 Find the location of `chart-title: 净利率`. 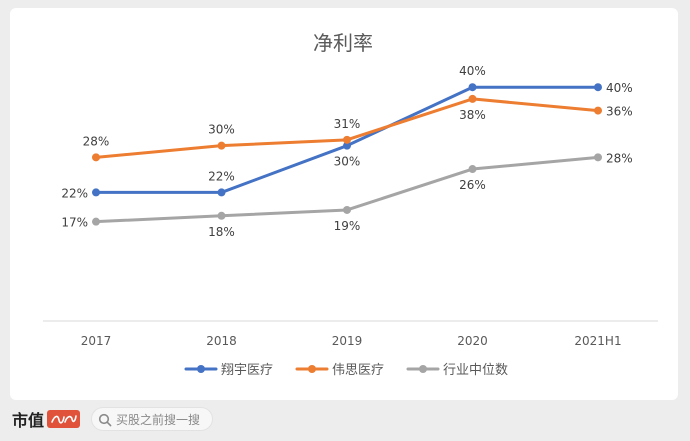

chart-title: 净利率 is located at coordinates (343, 43).